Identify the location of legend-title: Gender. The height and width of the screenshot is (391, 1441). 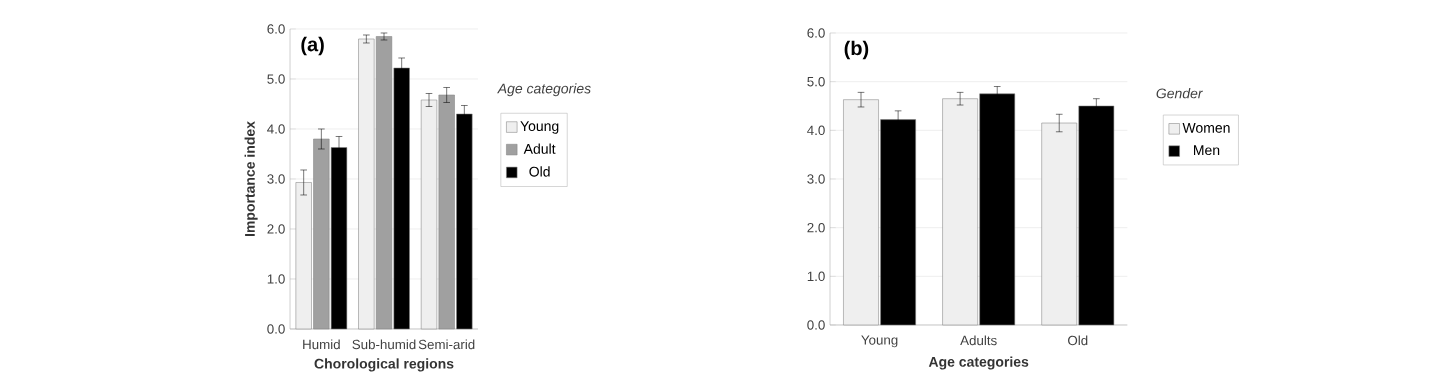
(1179, 93).